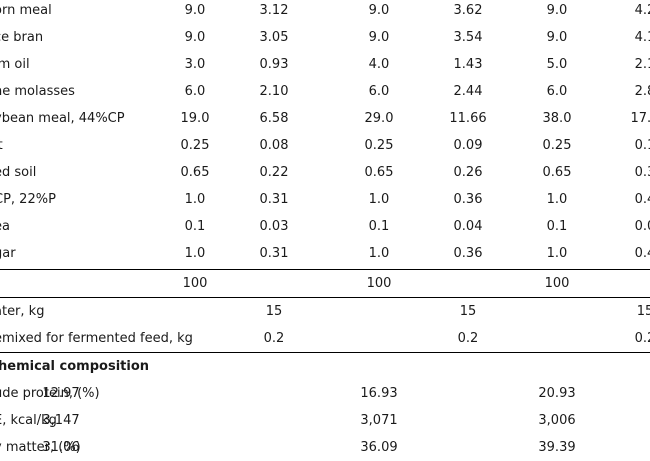  Describe the element at coordinates (62, 118) in the screenshot. I see `row-label: ybean meal, 44%CP` at that location.